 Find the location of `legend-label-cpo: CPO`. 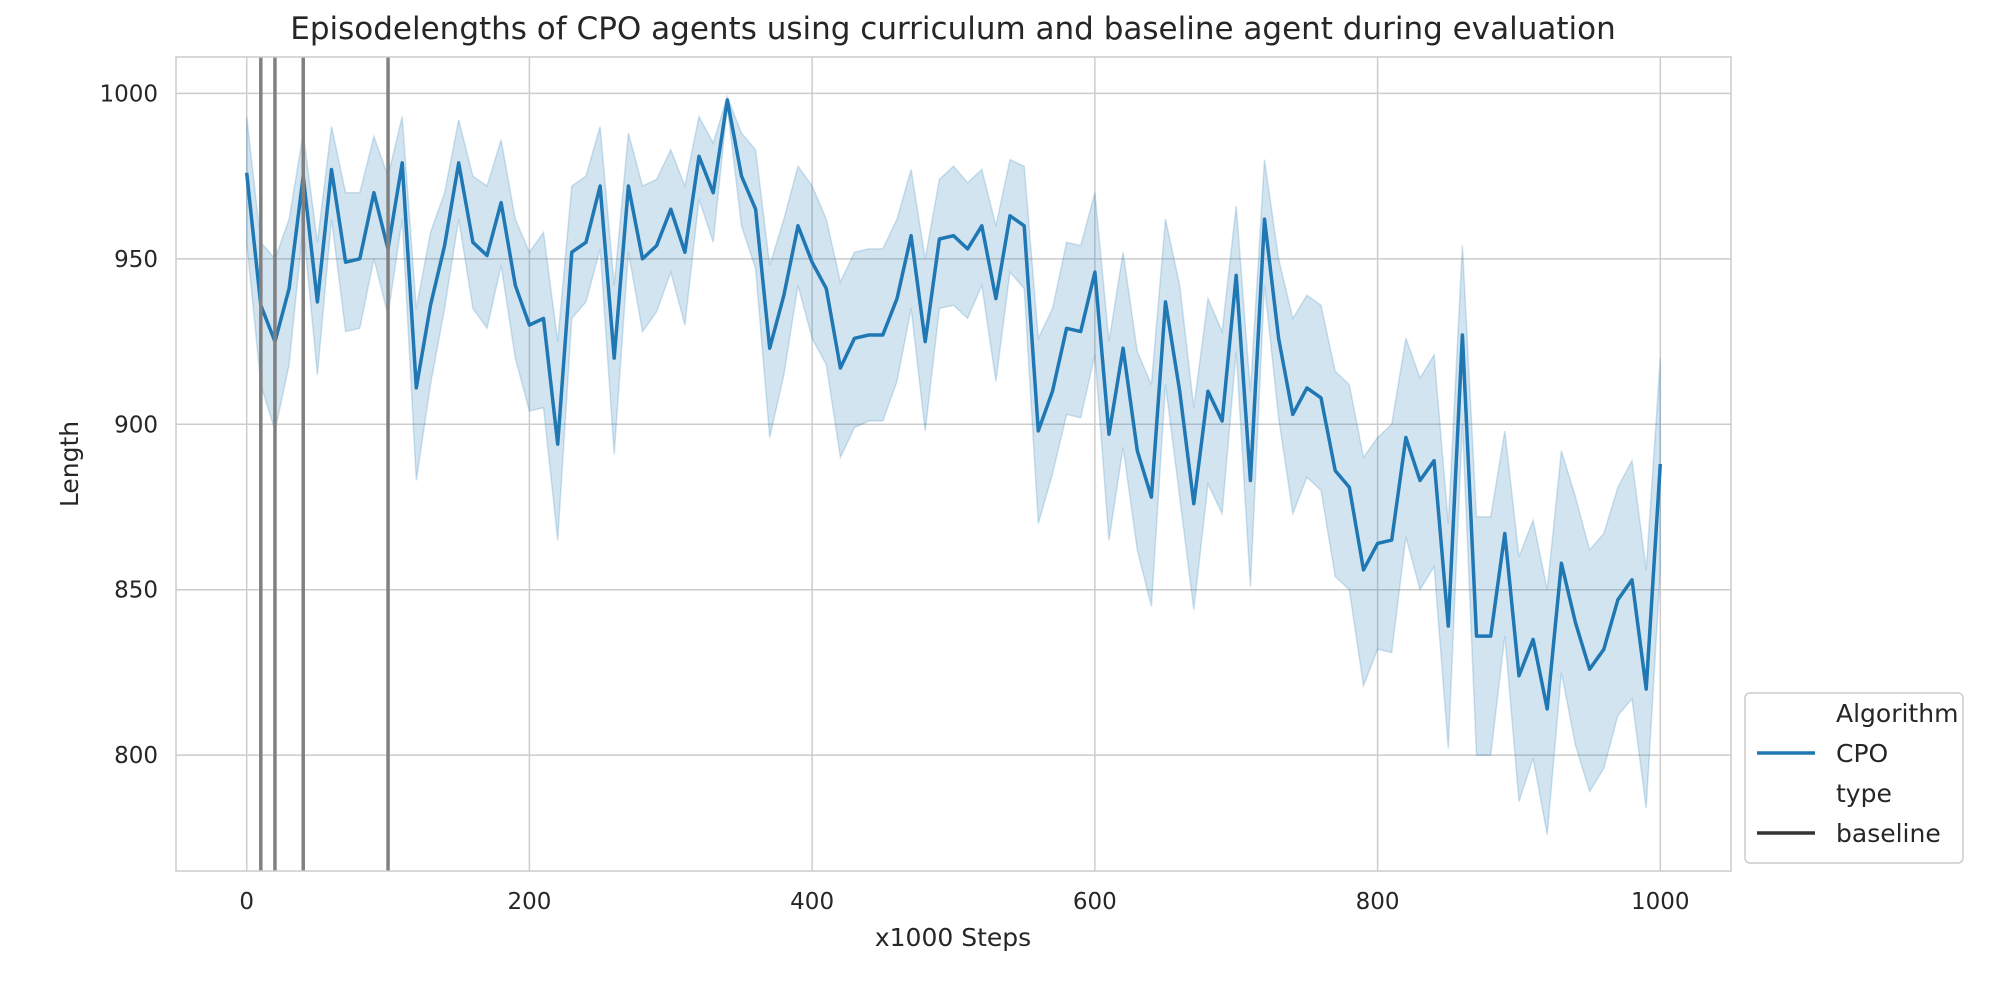

legend-label-cpo: CPO is located at coordinates (1862, 753).